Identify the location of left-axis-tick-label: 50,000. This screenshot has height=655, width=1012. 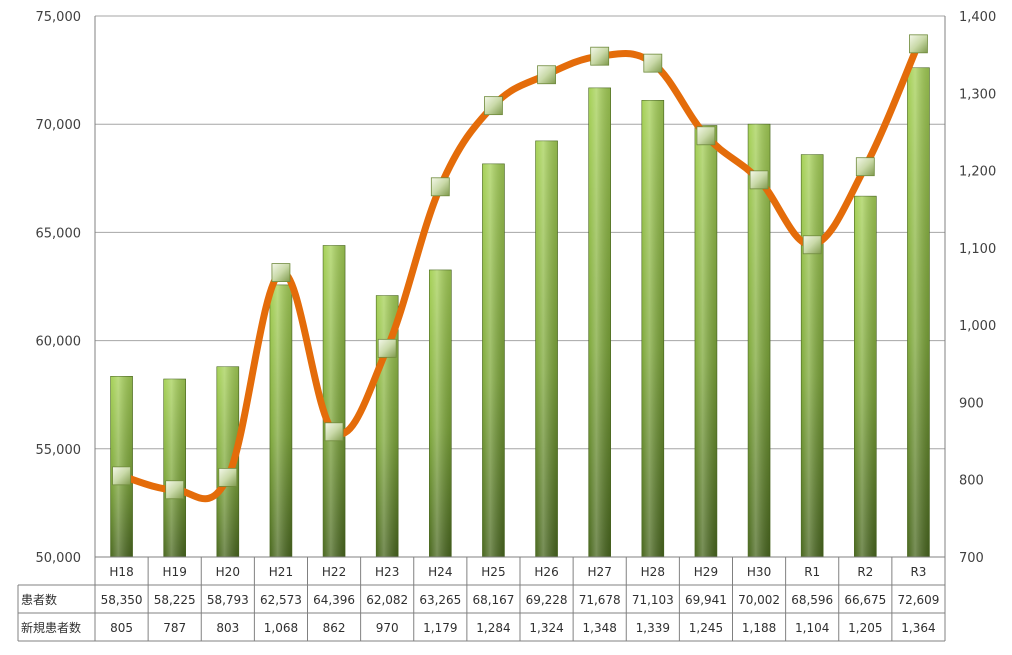
(59, 558).